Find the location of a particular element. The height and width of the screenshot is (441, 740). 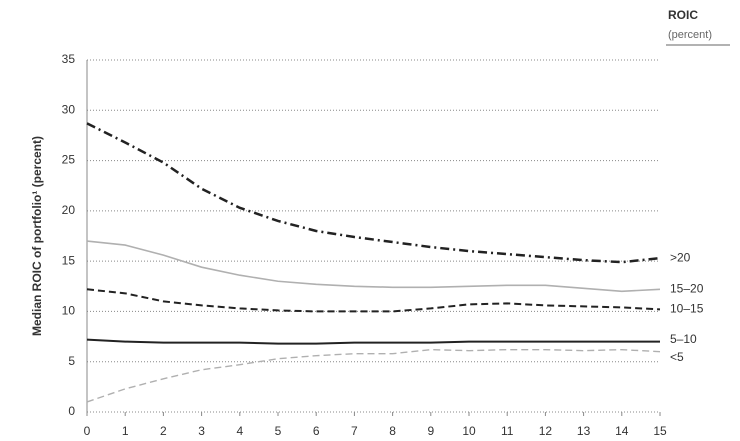

y-tick-label: 20 is located at coordinates (69, 210).